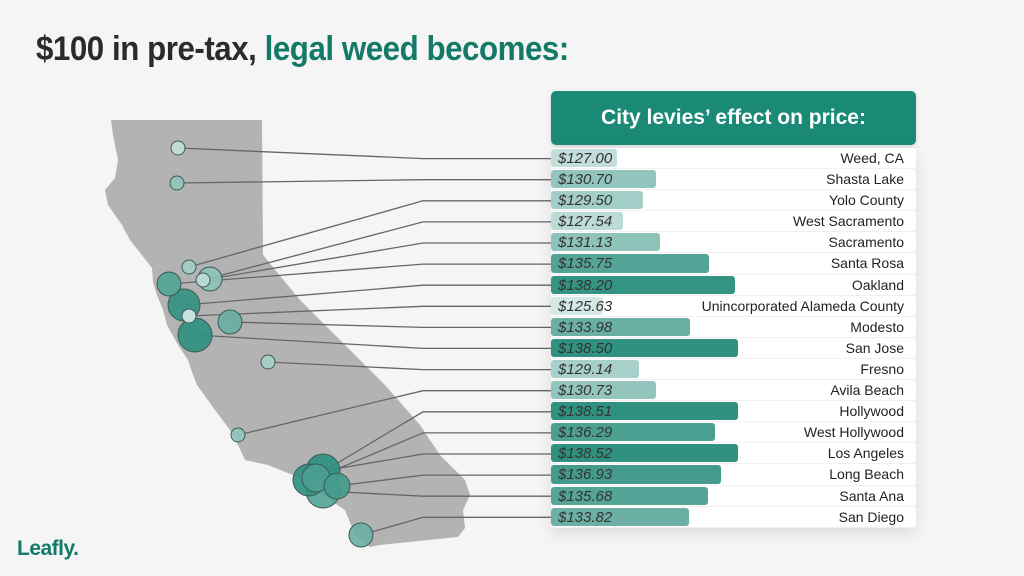  I want to click on price-value: $125.63, so click(585, 306).